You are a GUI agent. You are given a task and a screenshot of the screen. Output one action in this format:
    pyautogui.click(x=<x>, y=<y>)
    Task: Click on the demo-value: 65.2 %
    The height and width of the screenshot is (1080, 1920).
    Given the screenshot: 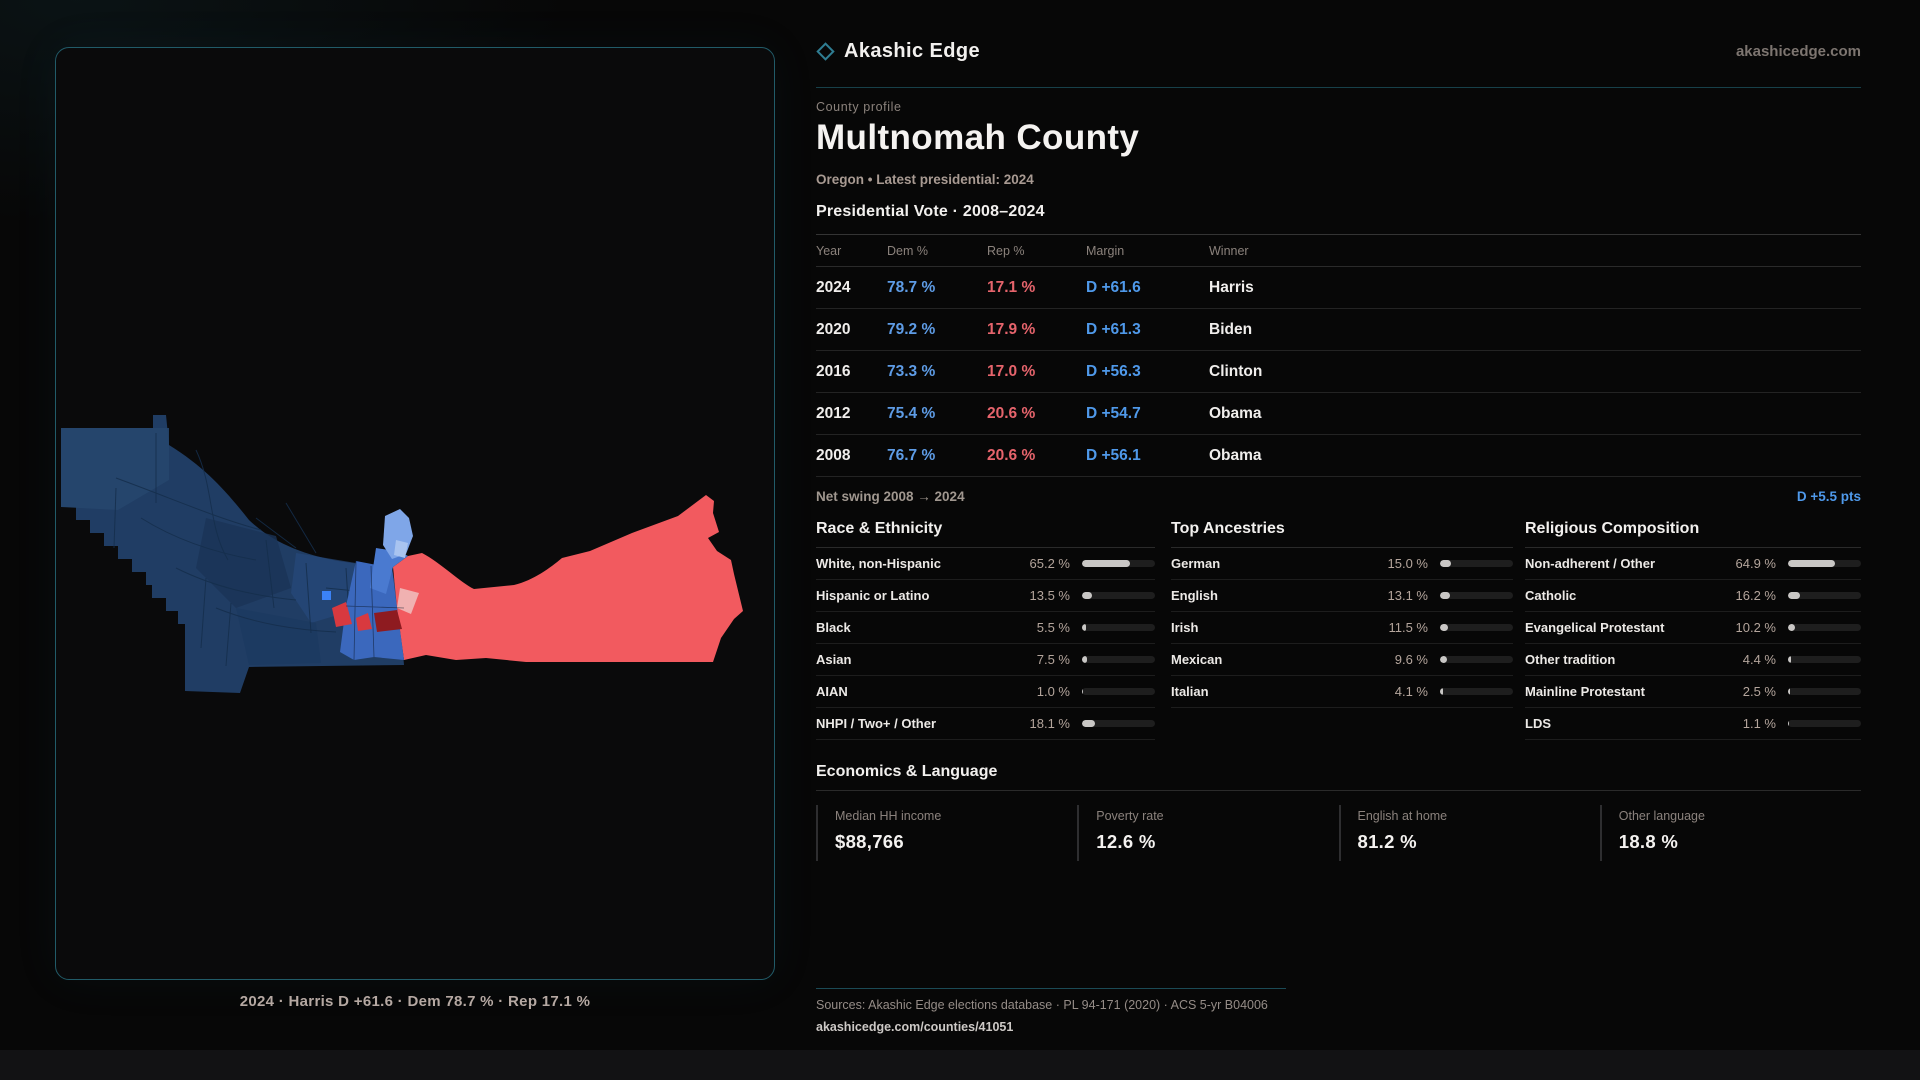 What is the action you would take?
    pyautogui.click(x=1049, y=563)
    